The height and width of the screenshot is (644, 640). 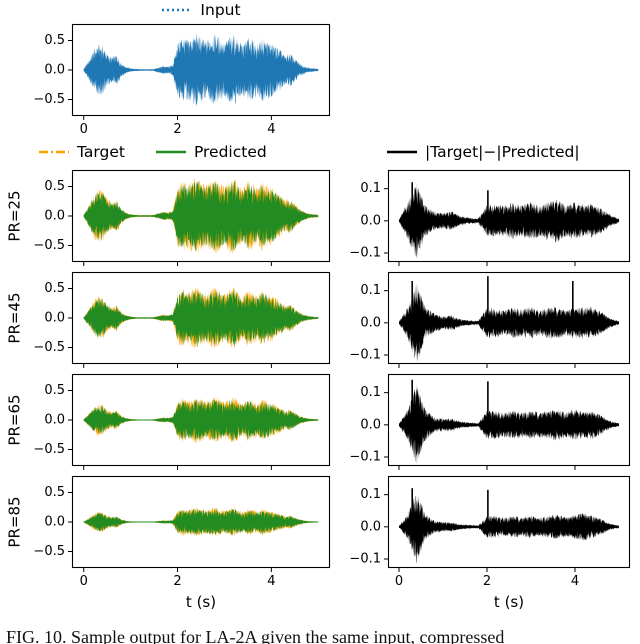 I want to click on legend-difference: |Target|−|Predicted|, so click(x=483, y=152).